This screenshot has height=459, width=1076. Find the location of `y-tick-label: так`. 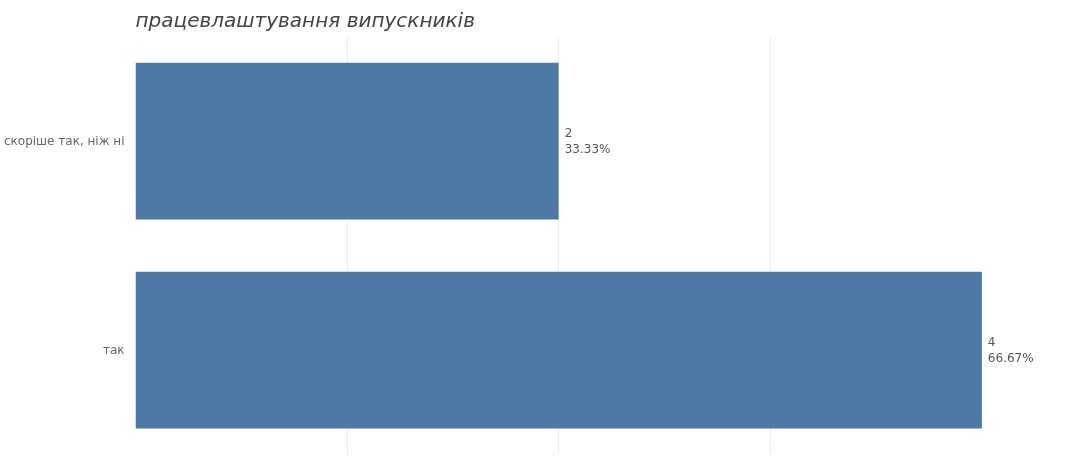

y-tick-label: так is located at coordinates (113, 350).